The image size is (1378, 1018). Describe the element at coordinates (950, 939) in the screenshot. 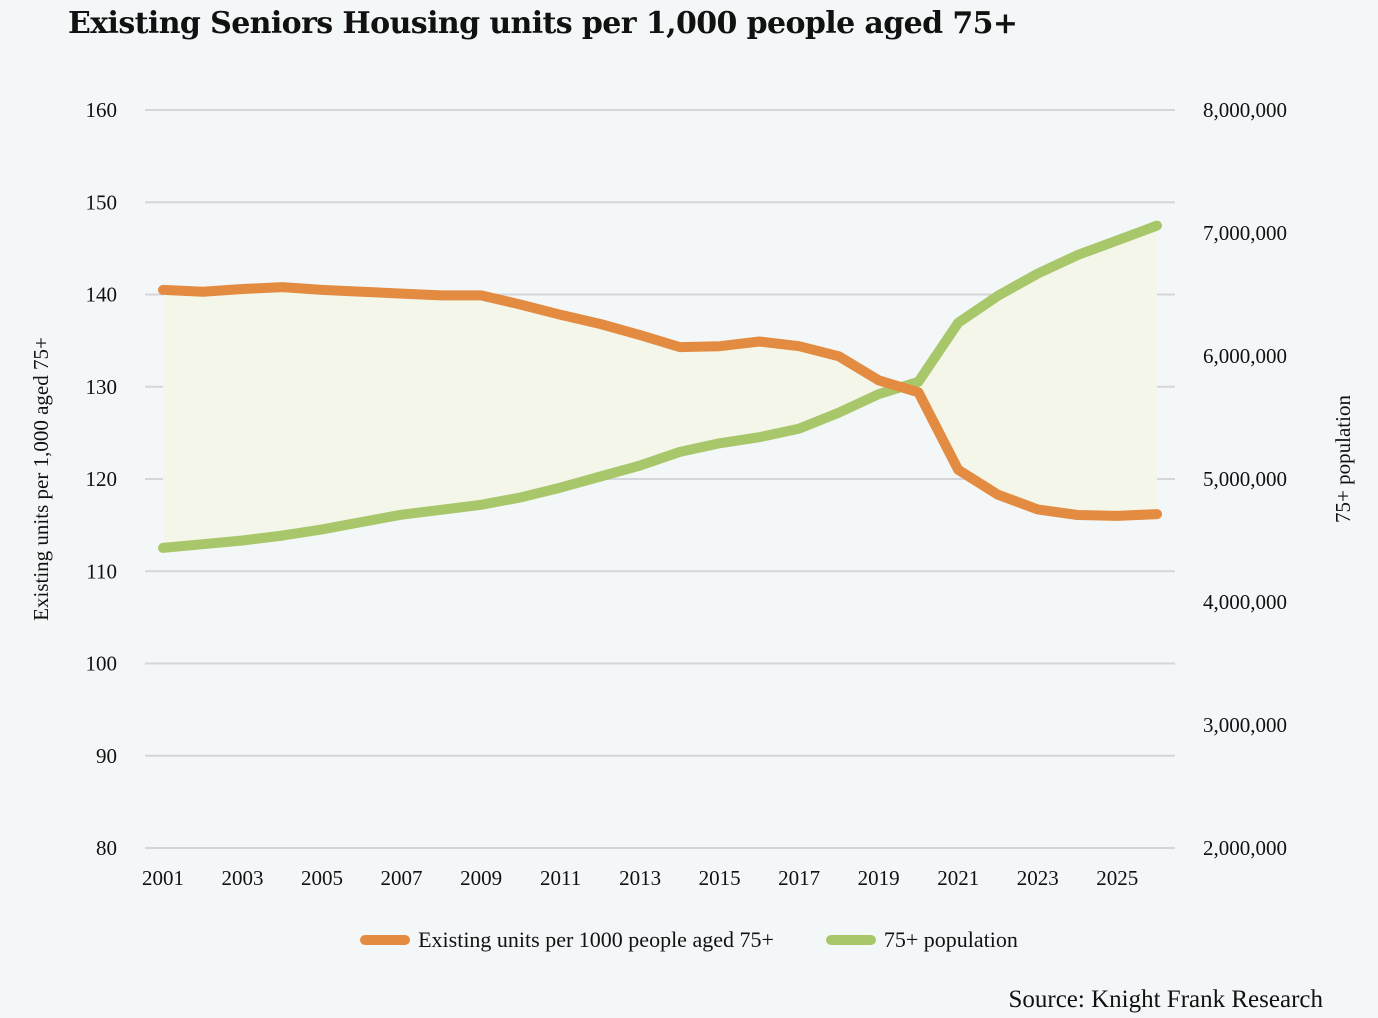

I see `legend-label-population: 75+ population` at that location.